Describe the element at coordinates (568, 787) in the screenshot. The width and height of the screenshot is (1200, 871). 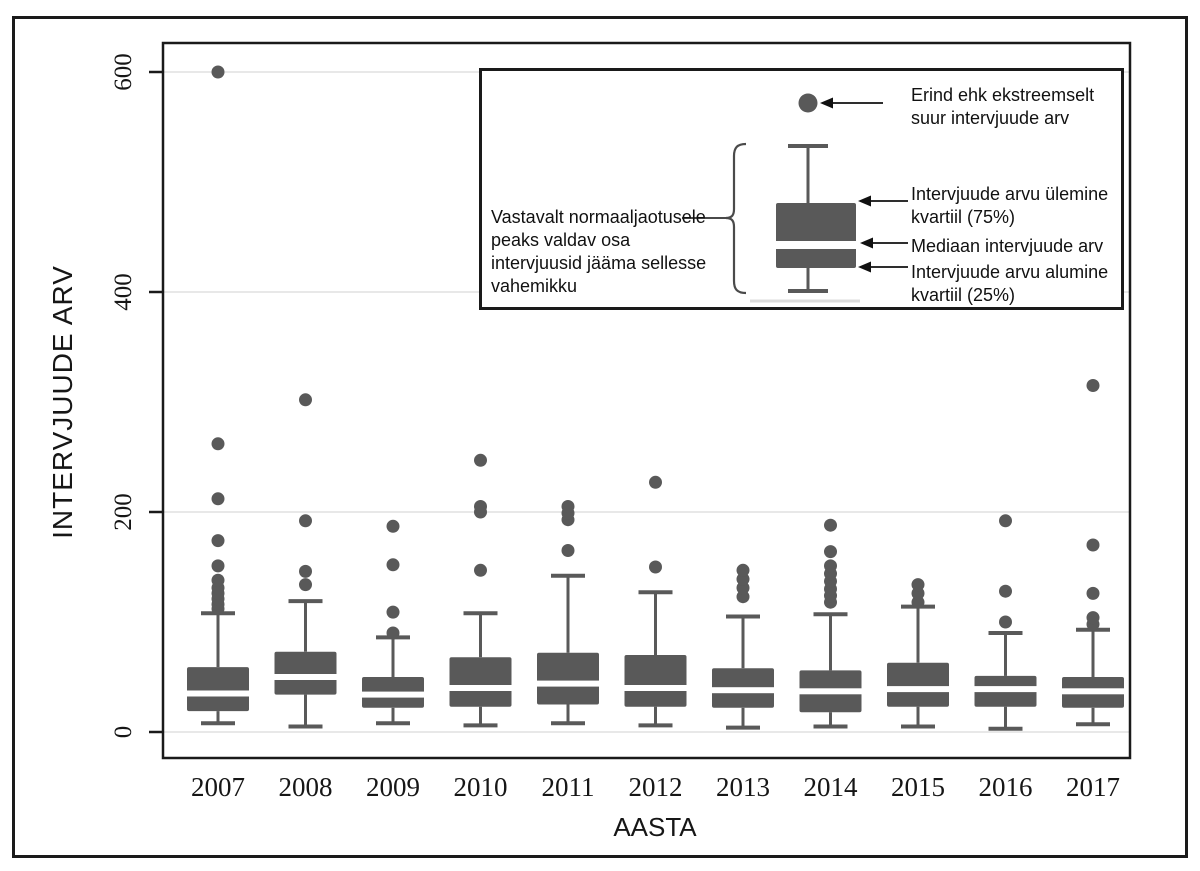
I see `x-tick-label: 2011` at that location.